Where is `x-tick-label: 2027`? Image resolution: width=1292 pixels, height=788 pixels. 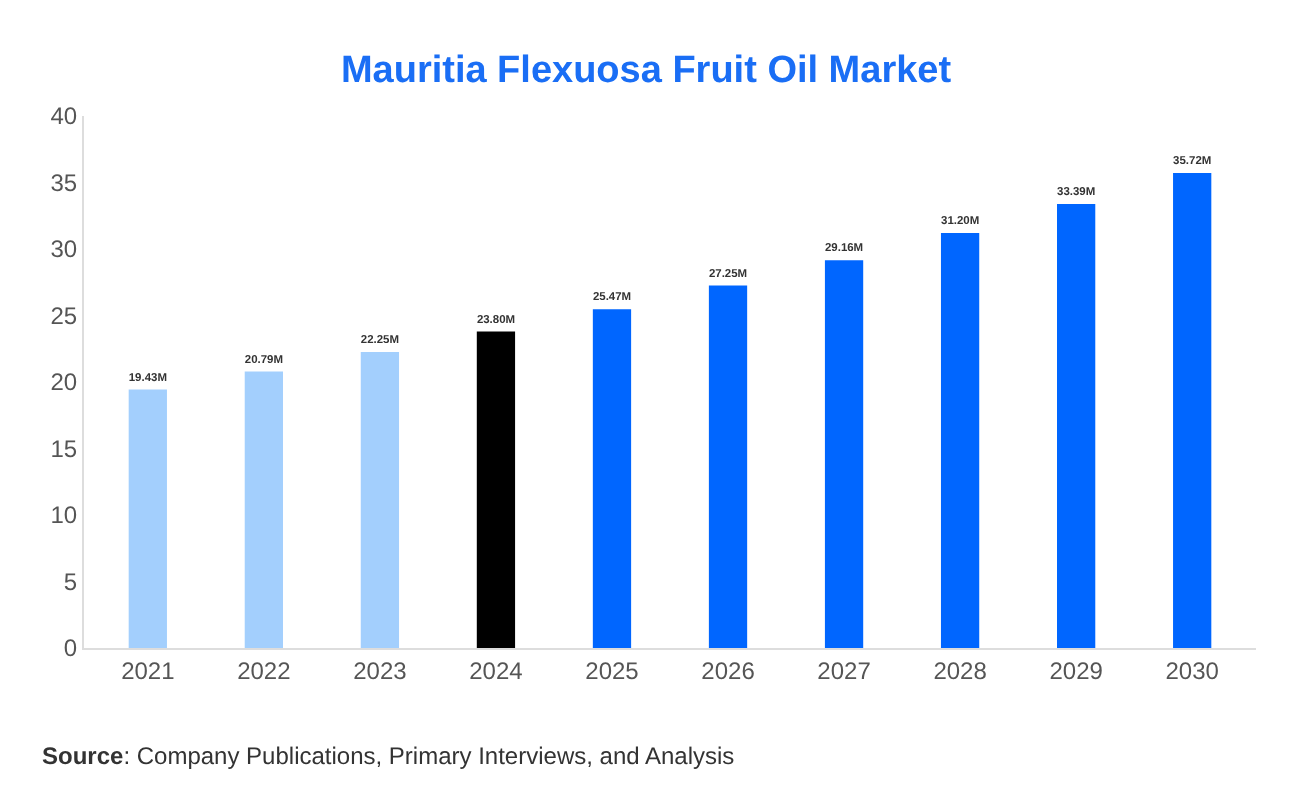 x-tick-label: 2027 is located at coordinates (844, 670).